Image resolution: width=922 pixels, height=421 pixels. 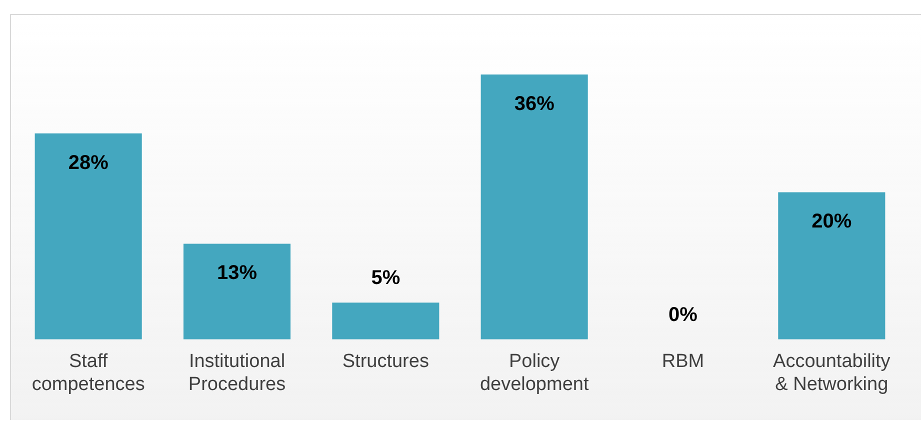 What do you see at coordinates (535, 373) in the screenshot?
I see `x-tick-label: Policy development` at bounding box center [535, 373].